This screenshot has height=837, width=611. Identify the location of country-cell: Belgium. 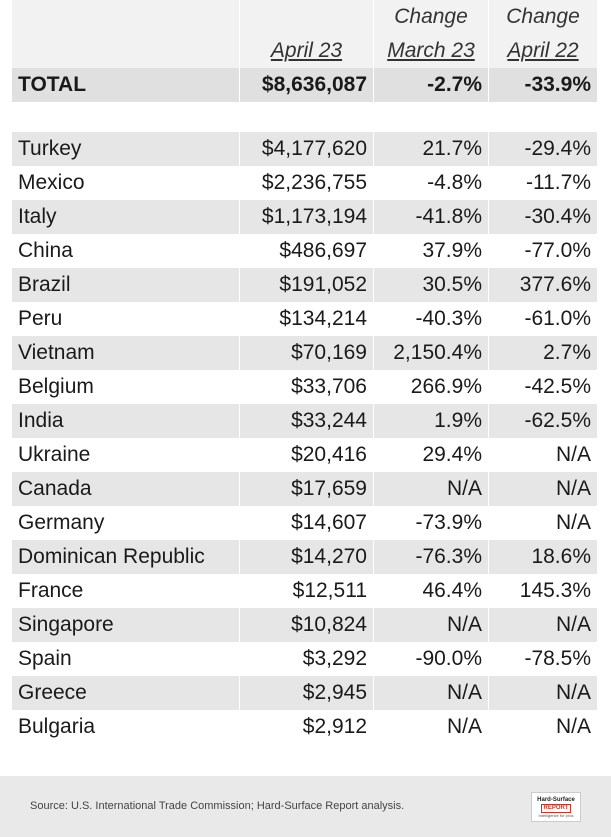
(56, 386).